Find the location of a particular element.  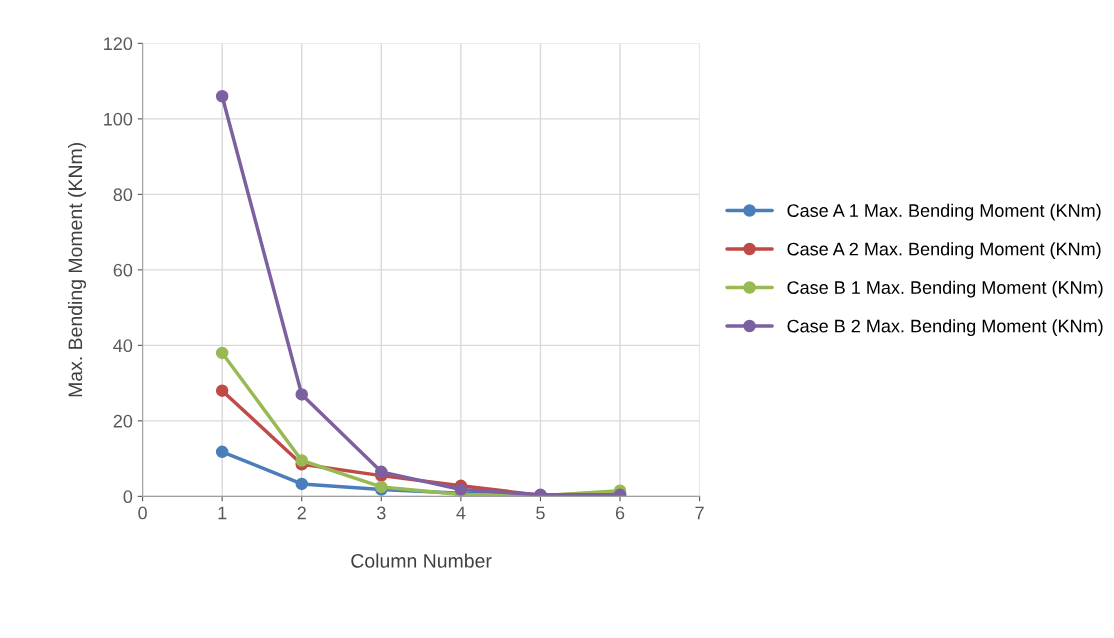

x-tick-label: 7 is located at coordinates (699, 513).